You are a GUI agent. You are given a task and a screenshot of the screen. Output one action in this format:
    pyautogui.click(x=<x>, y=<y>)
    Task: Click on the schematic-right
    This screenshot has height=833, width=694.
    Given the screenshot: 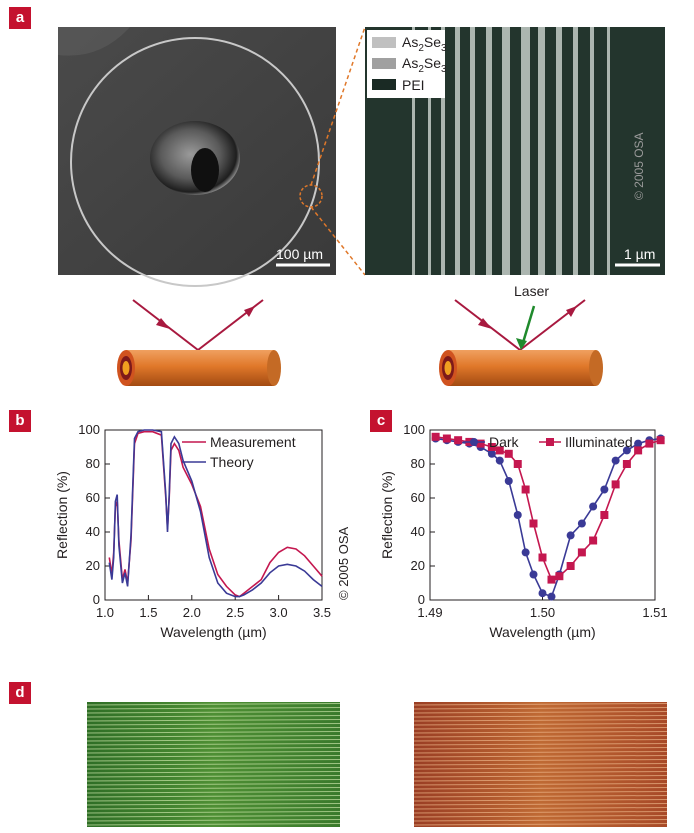 What is the action you would take?
    pyautogui.click(x=521, y=342)
    